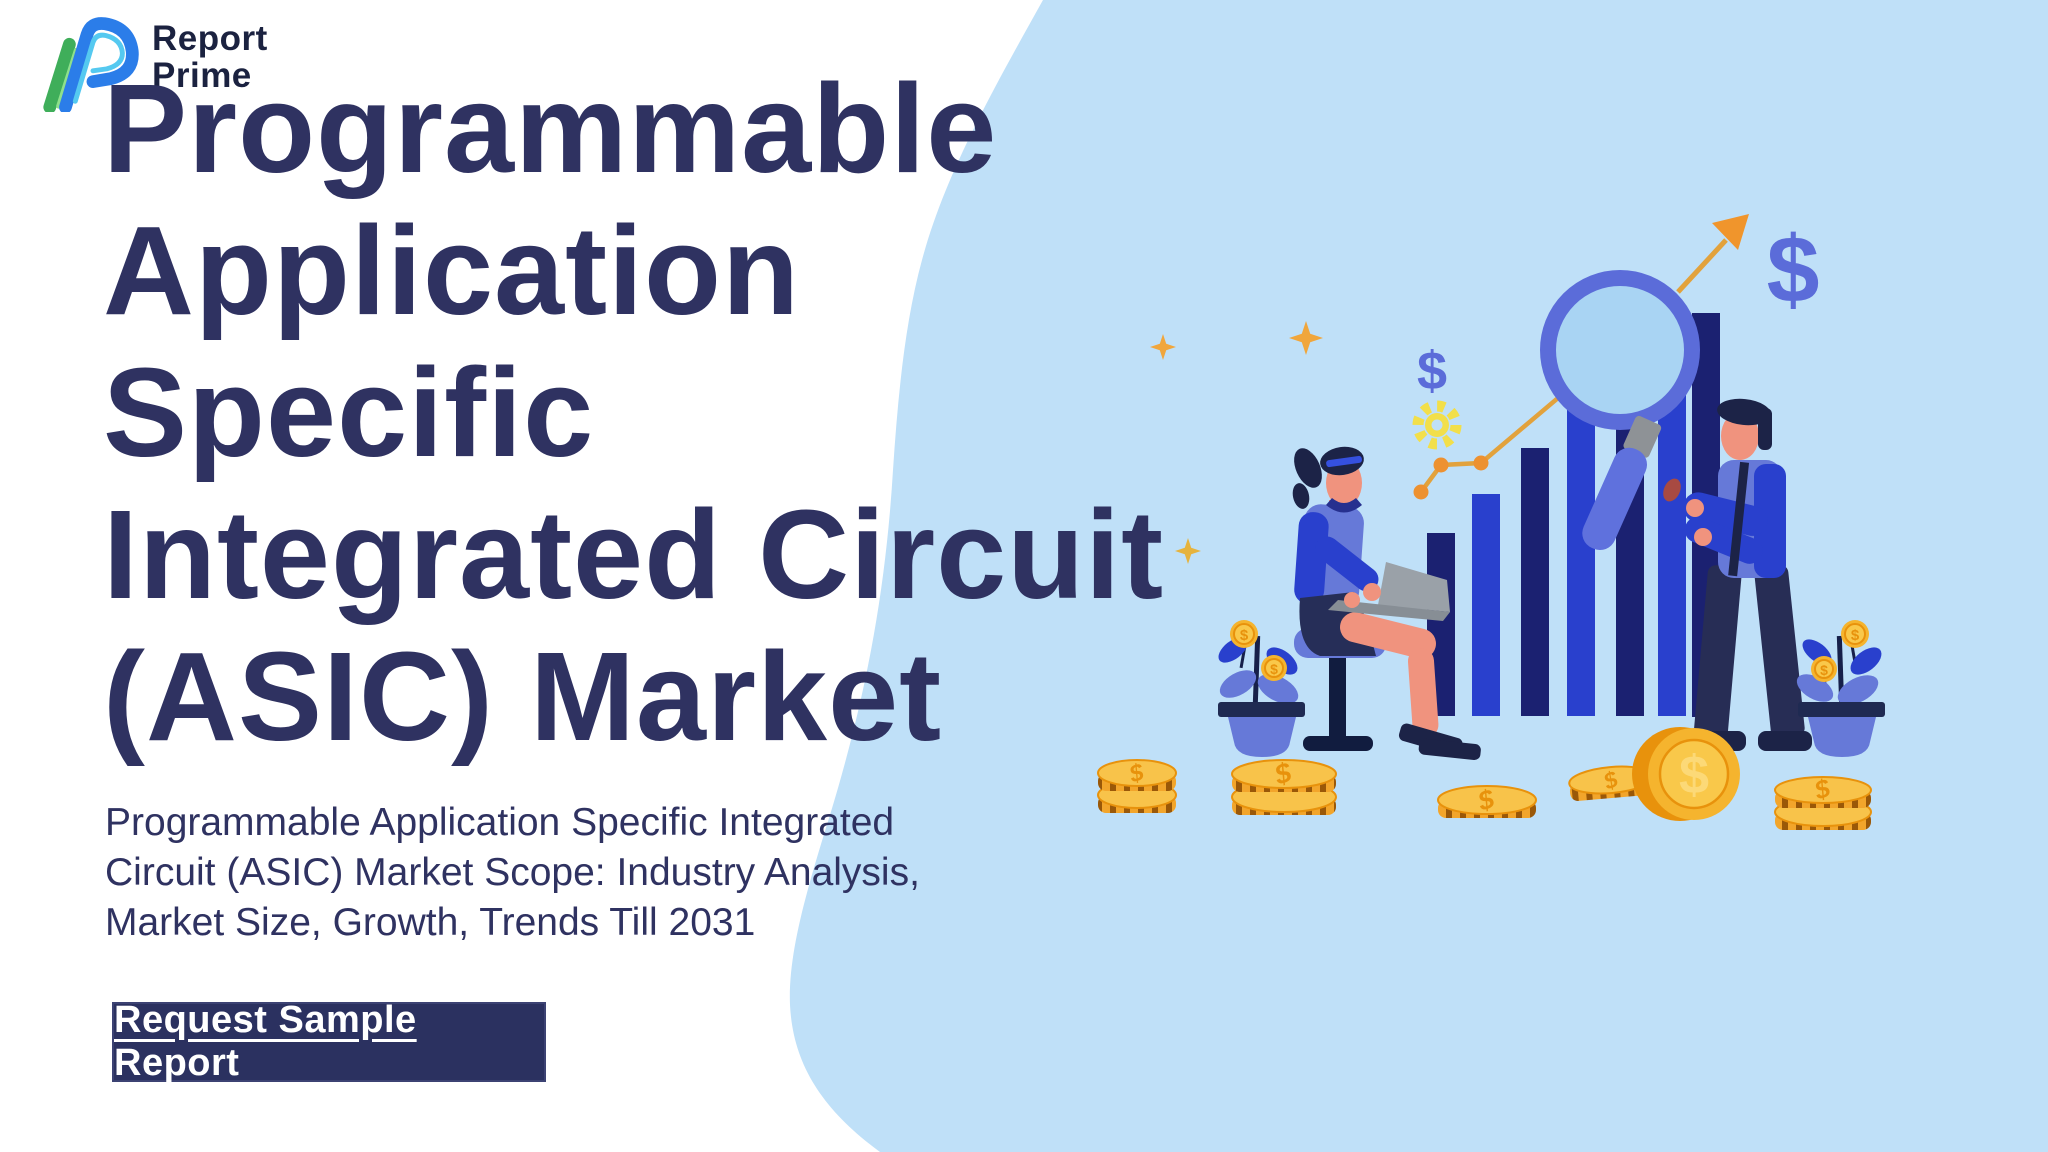 The image size is (2048, 1152). I want to click on logo-text-report: Report, so click(210, 38).